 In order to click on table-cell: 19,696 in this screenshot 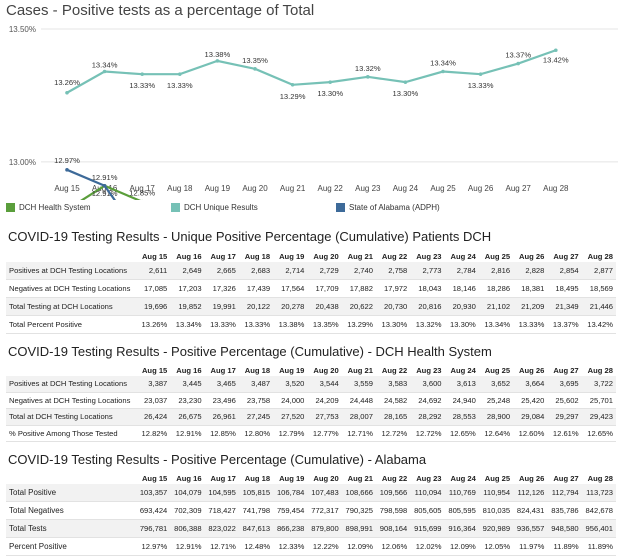, I will do `click(153, 306)`.